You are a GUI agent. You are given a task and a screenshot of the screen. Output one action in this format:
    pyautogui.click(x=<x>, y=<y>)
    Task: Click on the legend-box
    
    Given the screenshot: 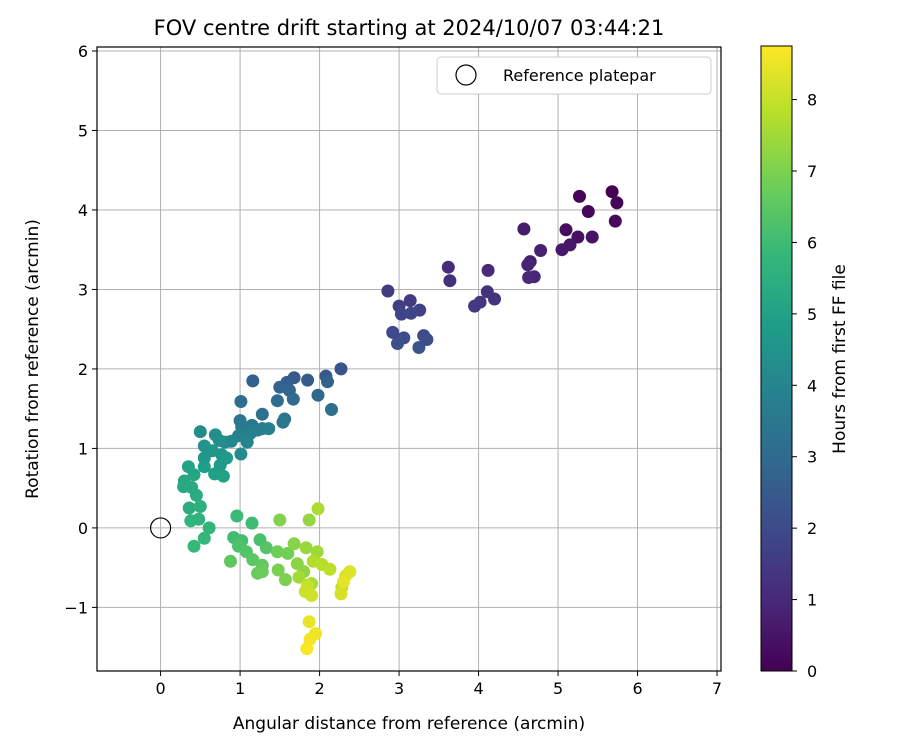 What is the action you would take?
    pyautogui.click(x=574, y=75)
    